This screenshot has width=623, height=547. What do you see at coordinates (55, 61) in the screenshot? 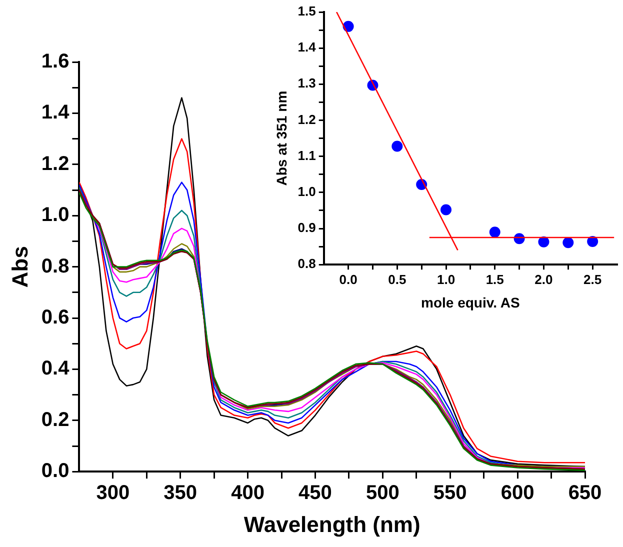
I see `y-tick-label: 1.6` at bounding box center [55, 61].